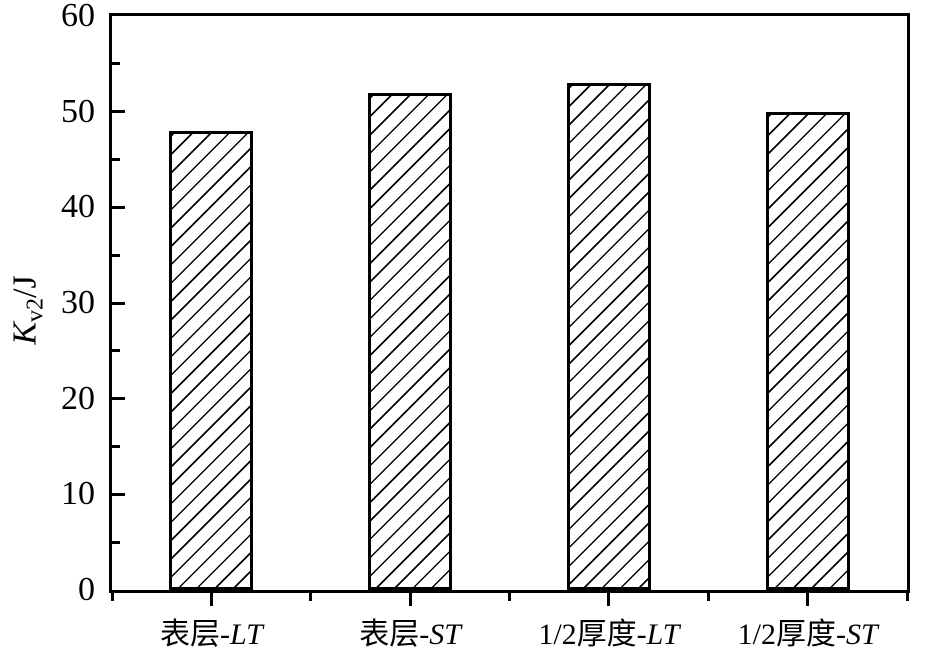 Image resolution: width=945 pixels, height=653 pixels. Describe the element at coordinates (78, 398) in the screenshot. I see `y-tick-label: 20` at that location.